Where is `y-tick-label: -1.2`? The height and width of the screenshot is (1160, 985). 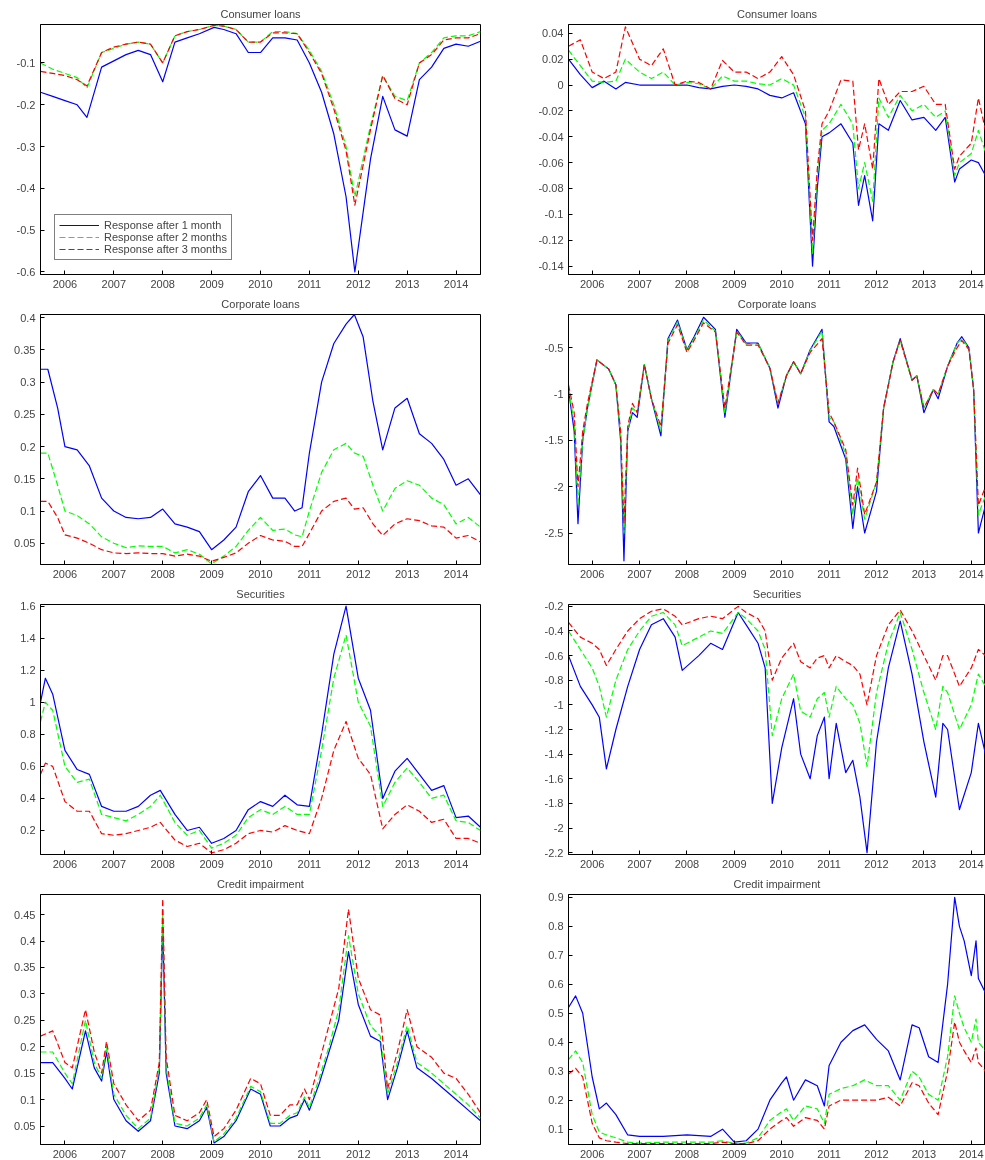
y-tick-label: -1.2 is located at coordinates (554, 729).